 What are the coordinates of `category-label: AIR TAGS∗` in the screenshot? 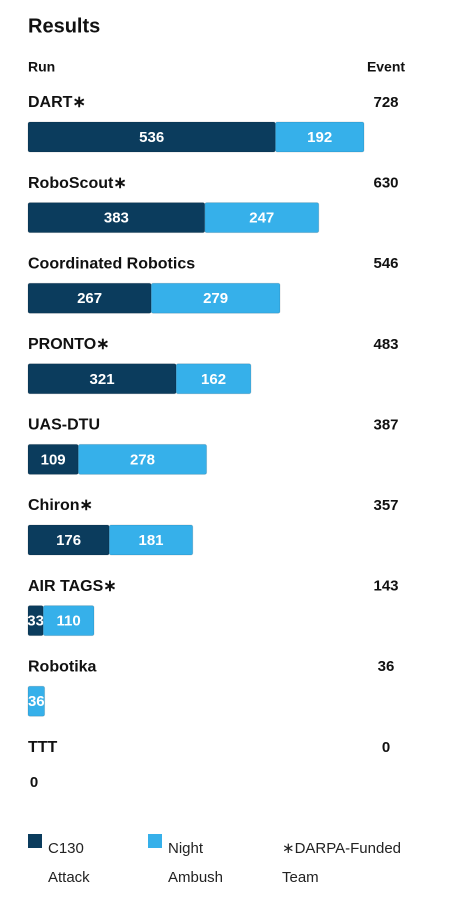 It's located at (72, 586).